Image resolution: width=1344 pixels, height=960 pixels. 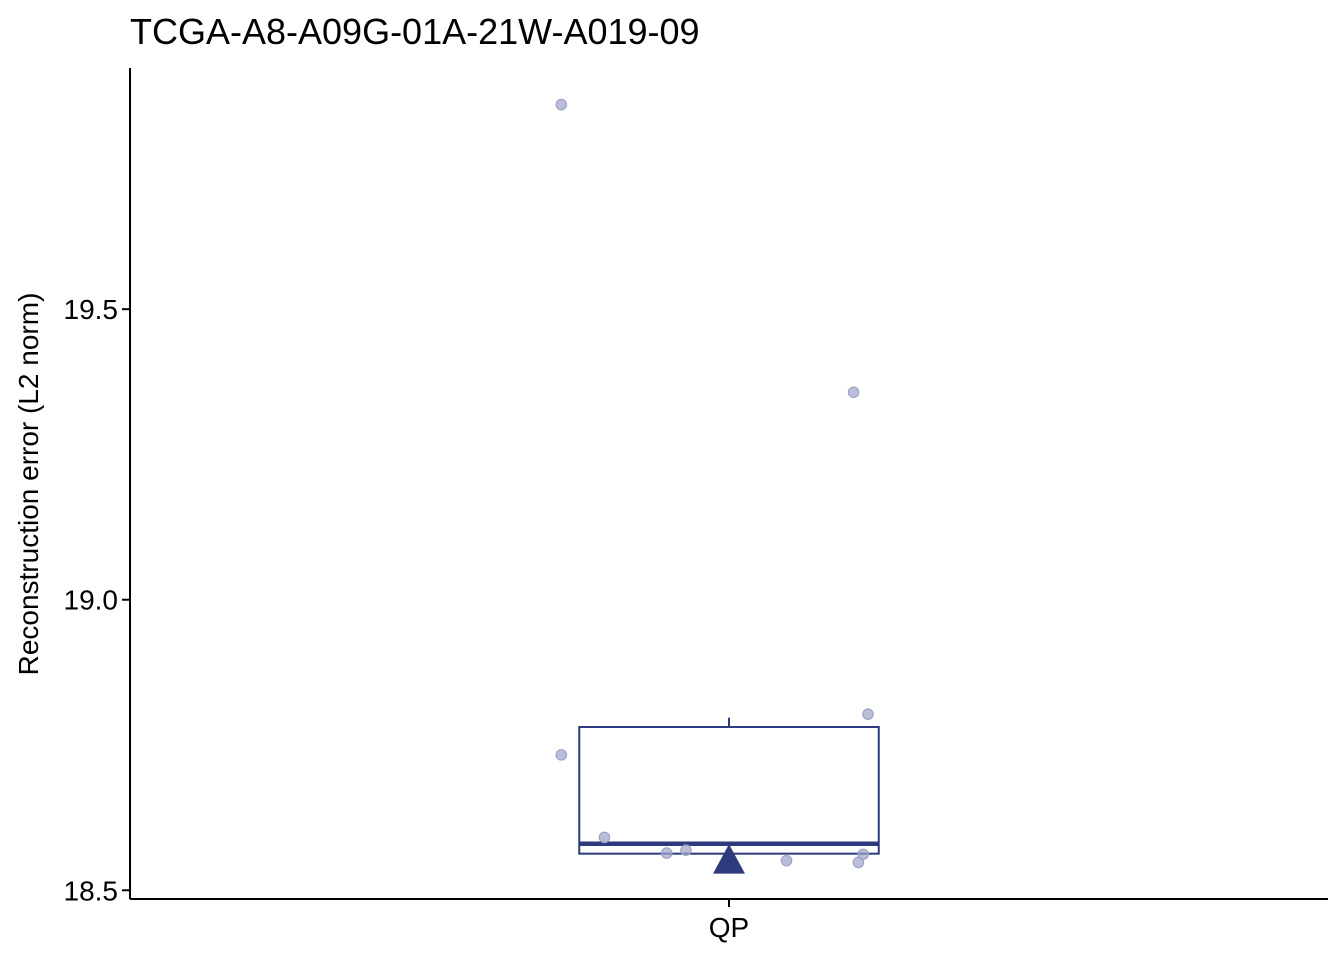 What do you see at coordinates (91, 309) in the screenshot?
I see `y-tick-label: 19.5` at bounding box center [91, 309].